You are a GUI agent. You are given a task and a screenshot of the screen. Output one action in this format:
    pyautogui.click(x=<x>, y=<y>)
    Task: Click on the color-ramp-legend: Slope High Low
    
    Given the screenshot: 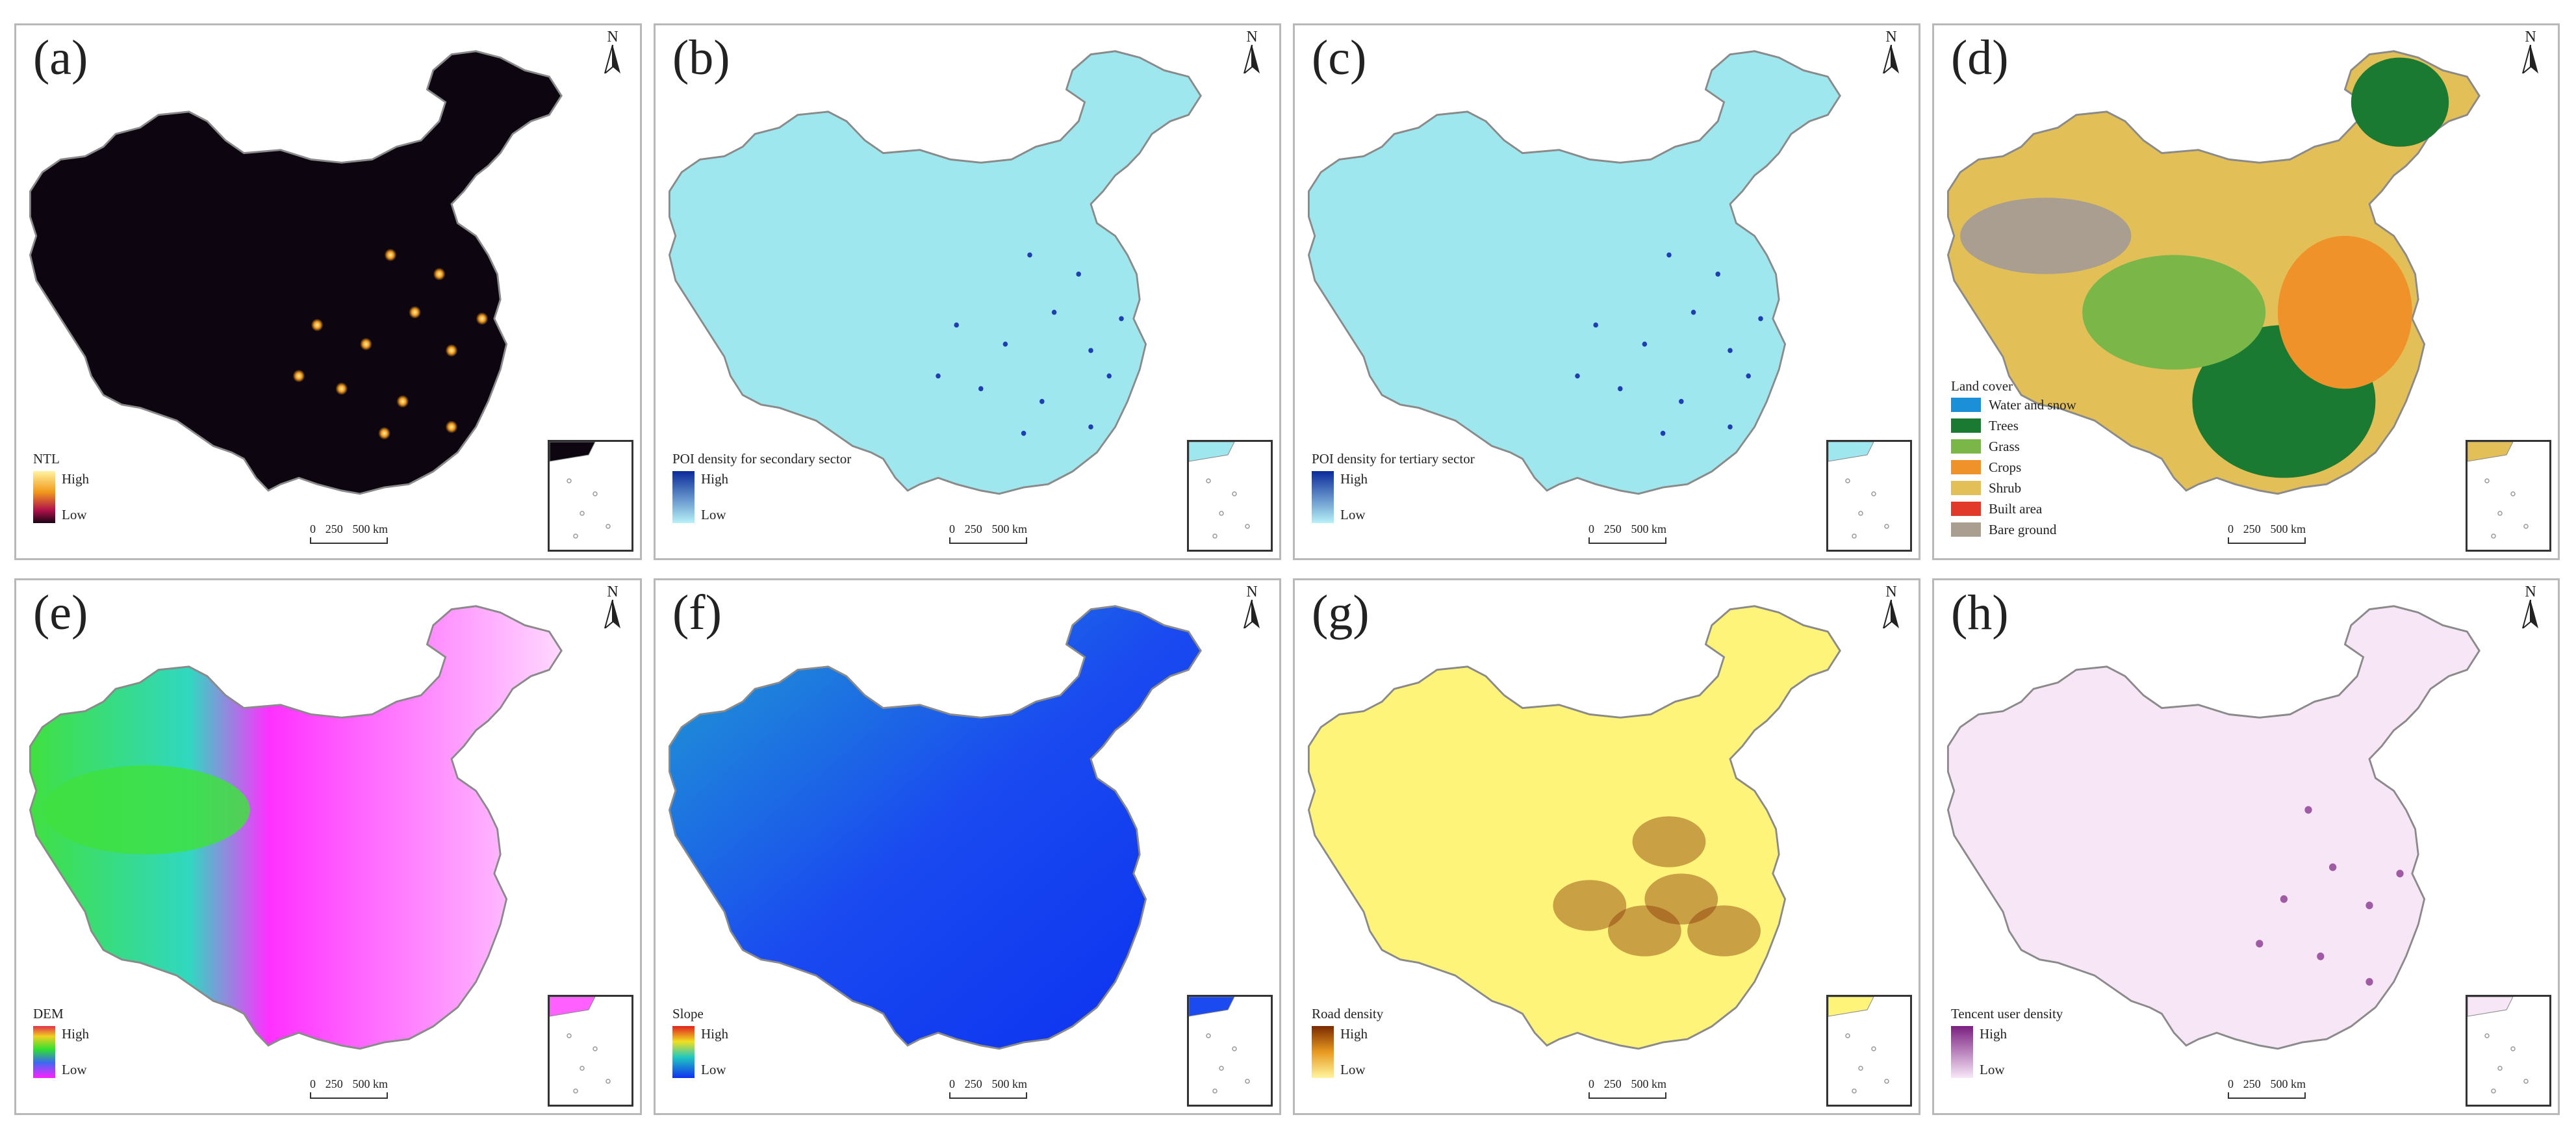 What is the action you would take?
    pyautogui.click(x=700, y=1042)
    